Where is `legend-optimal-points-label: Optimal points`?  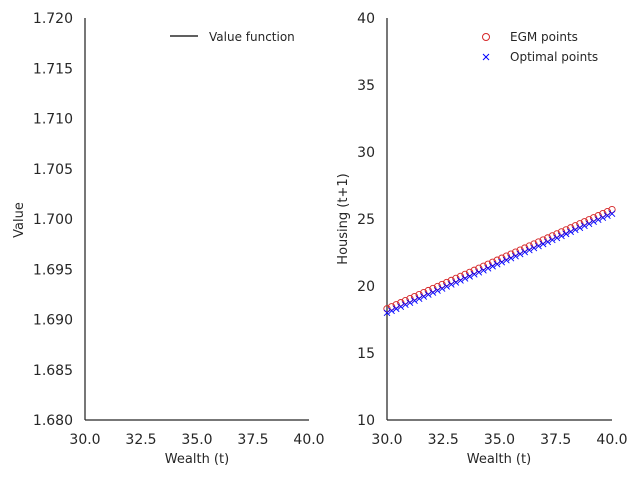 legend-optimal-points-label: Optimal points is located at coordinates (554, 57).